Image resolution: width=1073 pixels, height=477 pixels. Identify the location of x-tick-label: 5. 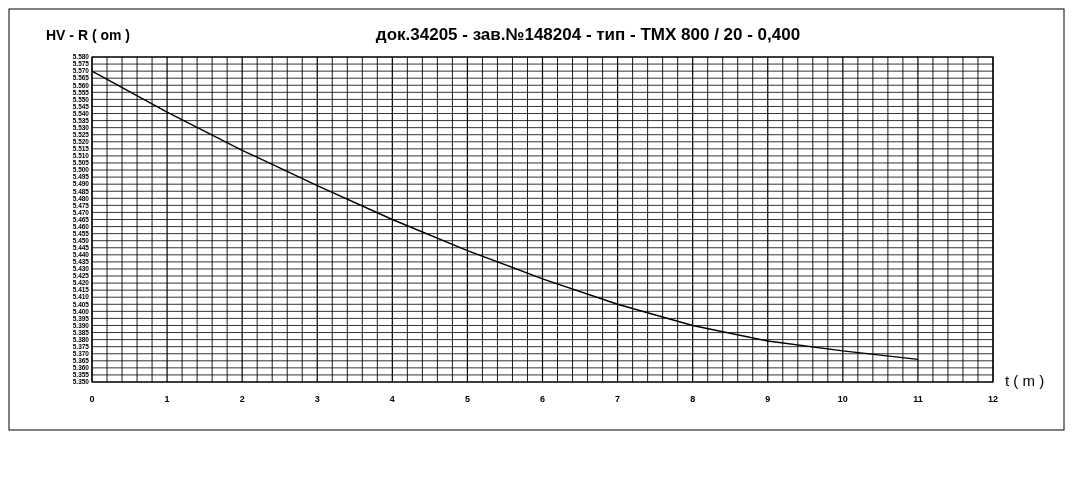
(467, 399).